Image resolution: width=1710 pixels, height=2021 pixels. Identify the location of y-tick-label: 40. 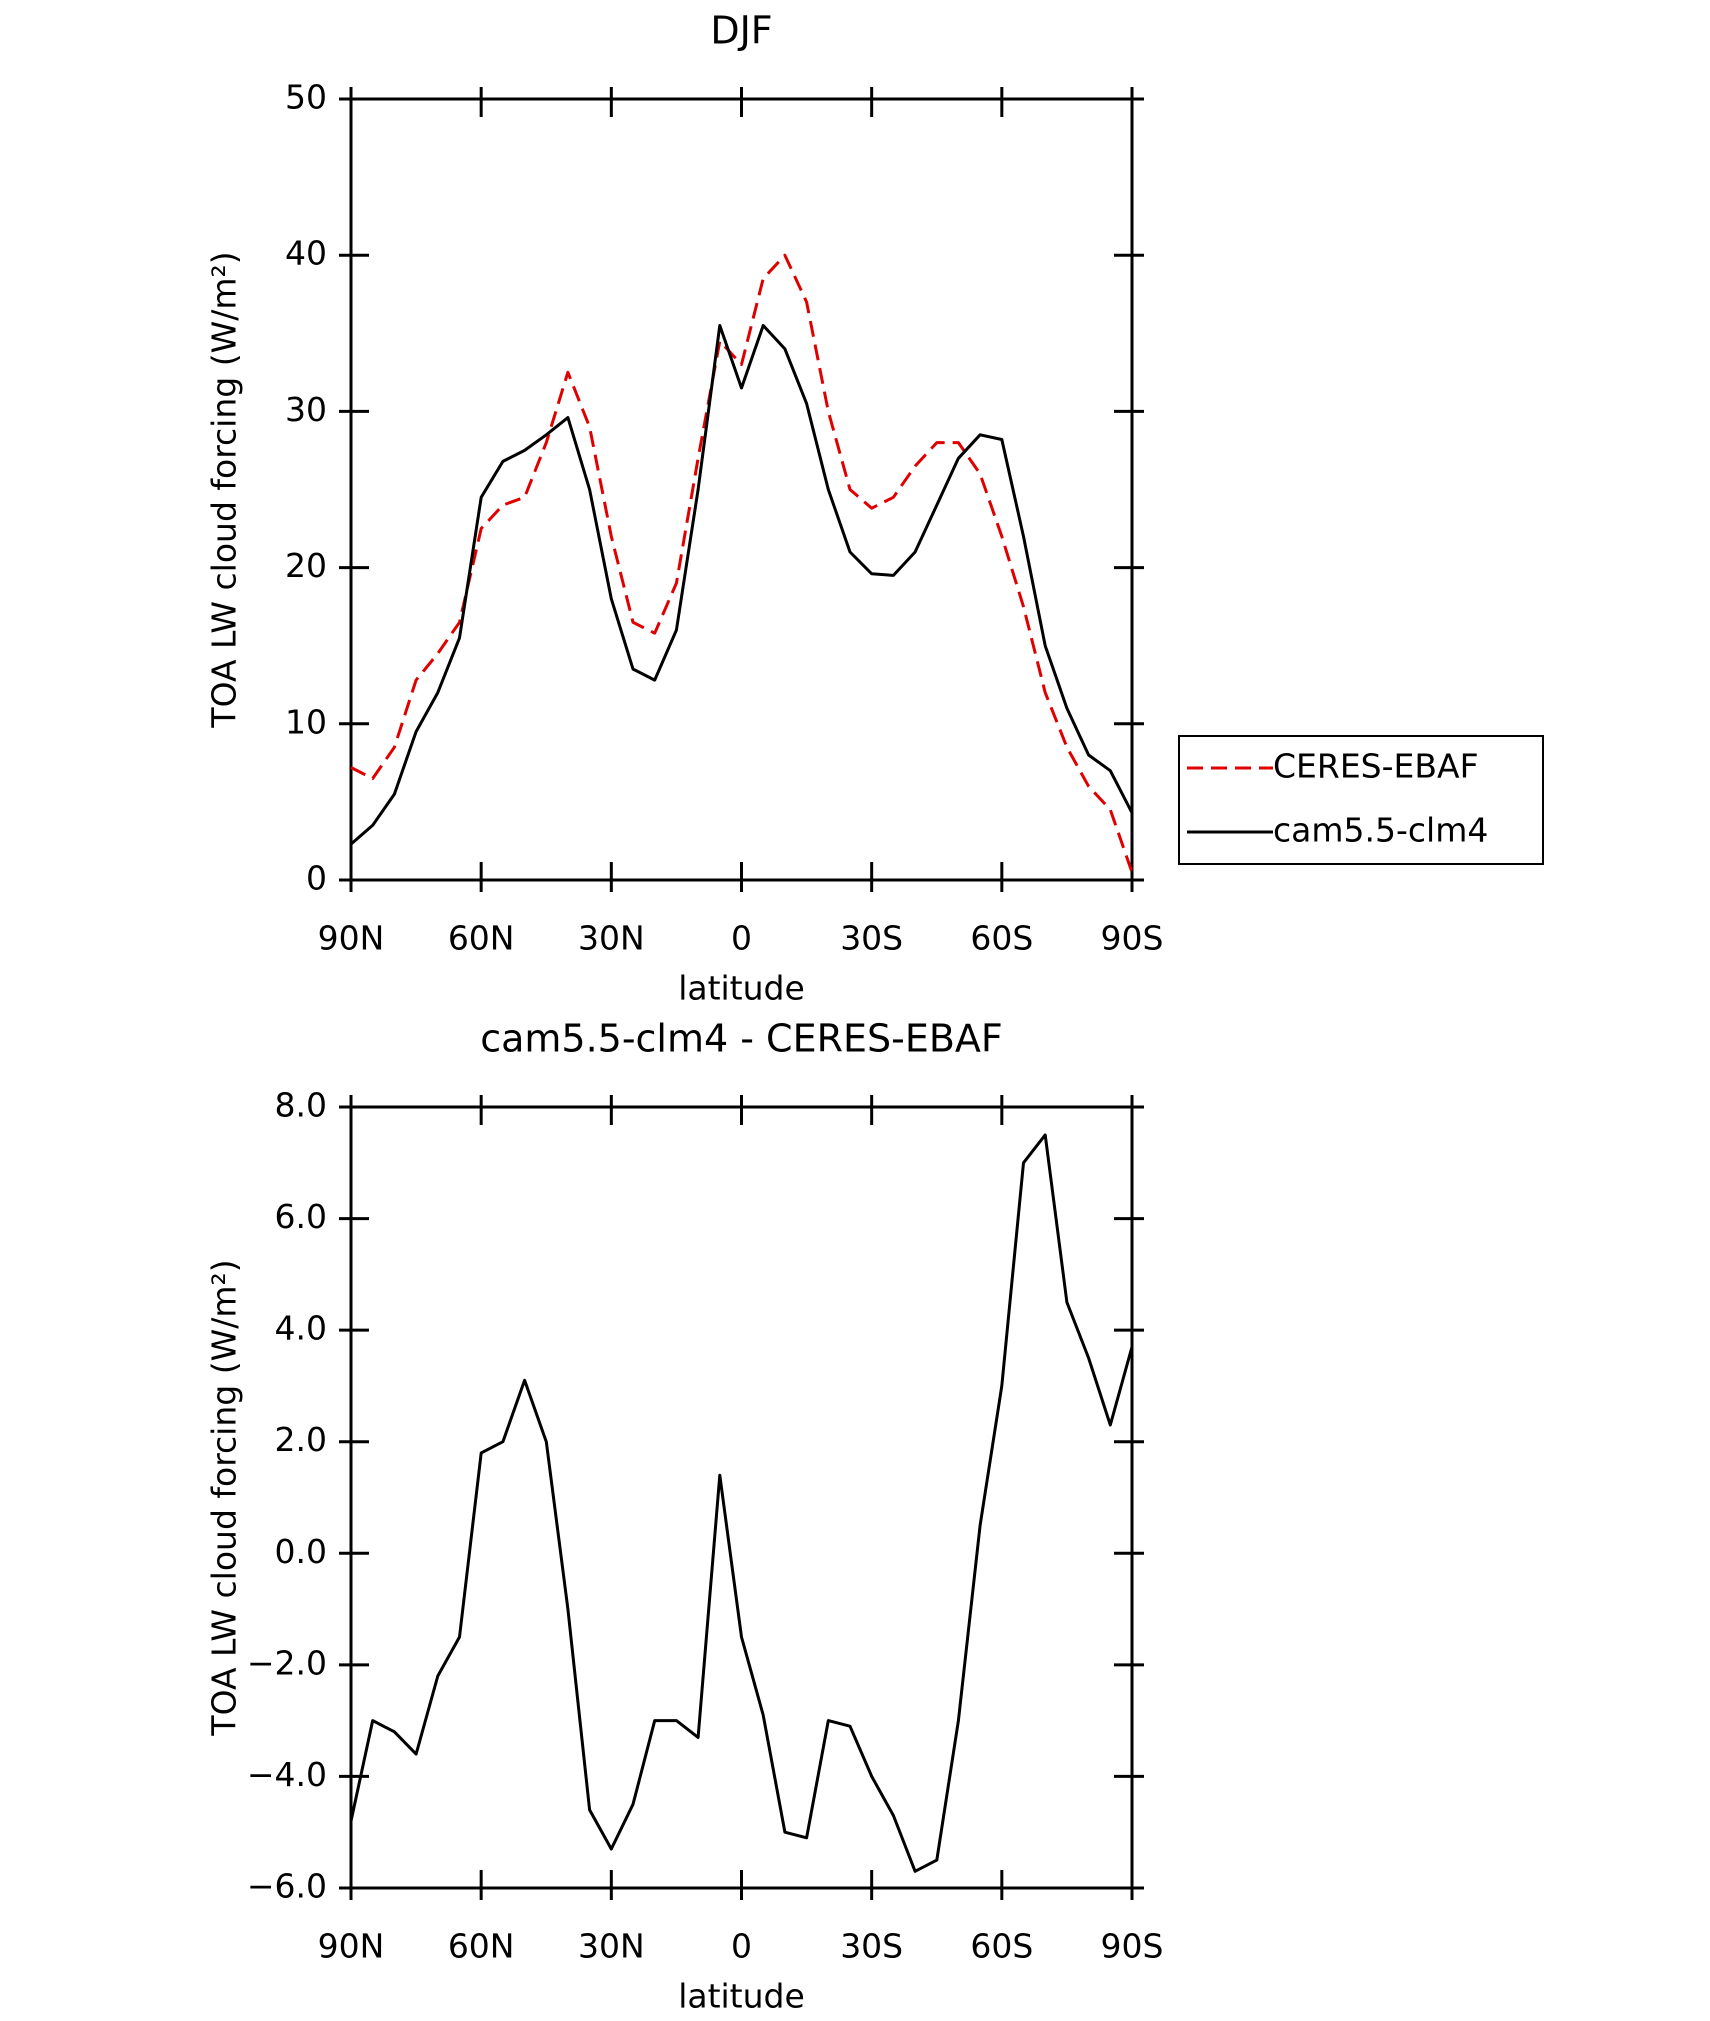
(306, 253).